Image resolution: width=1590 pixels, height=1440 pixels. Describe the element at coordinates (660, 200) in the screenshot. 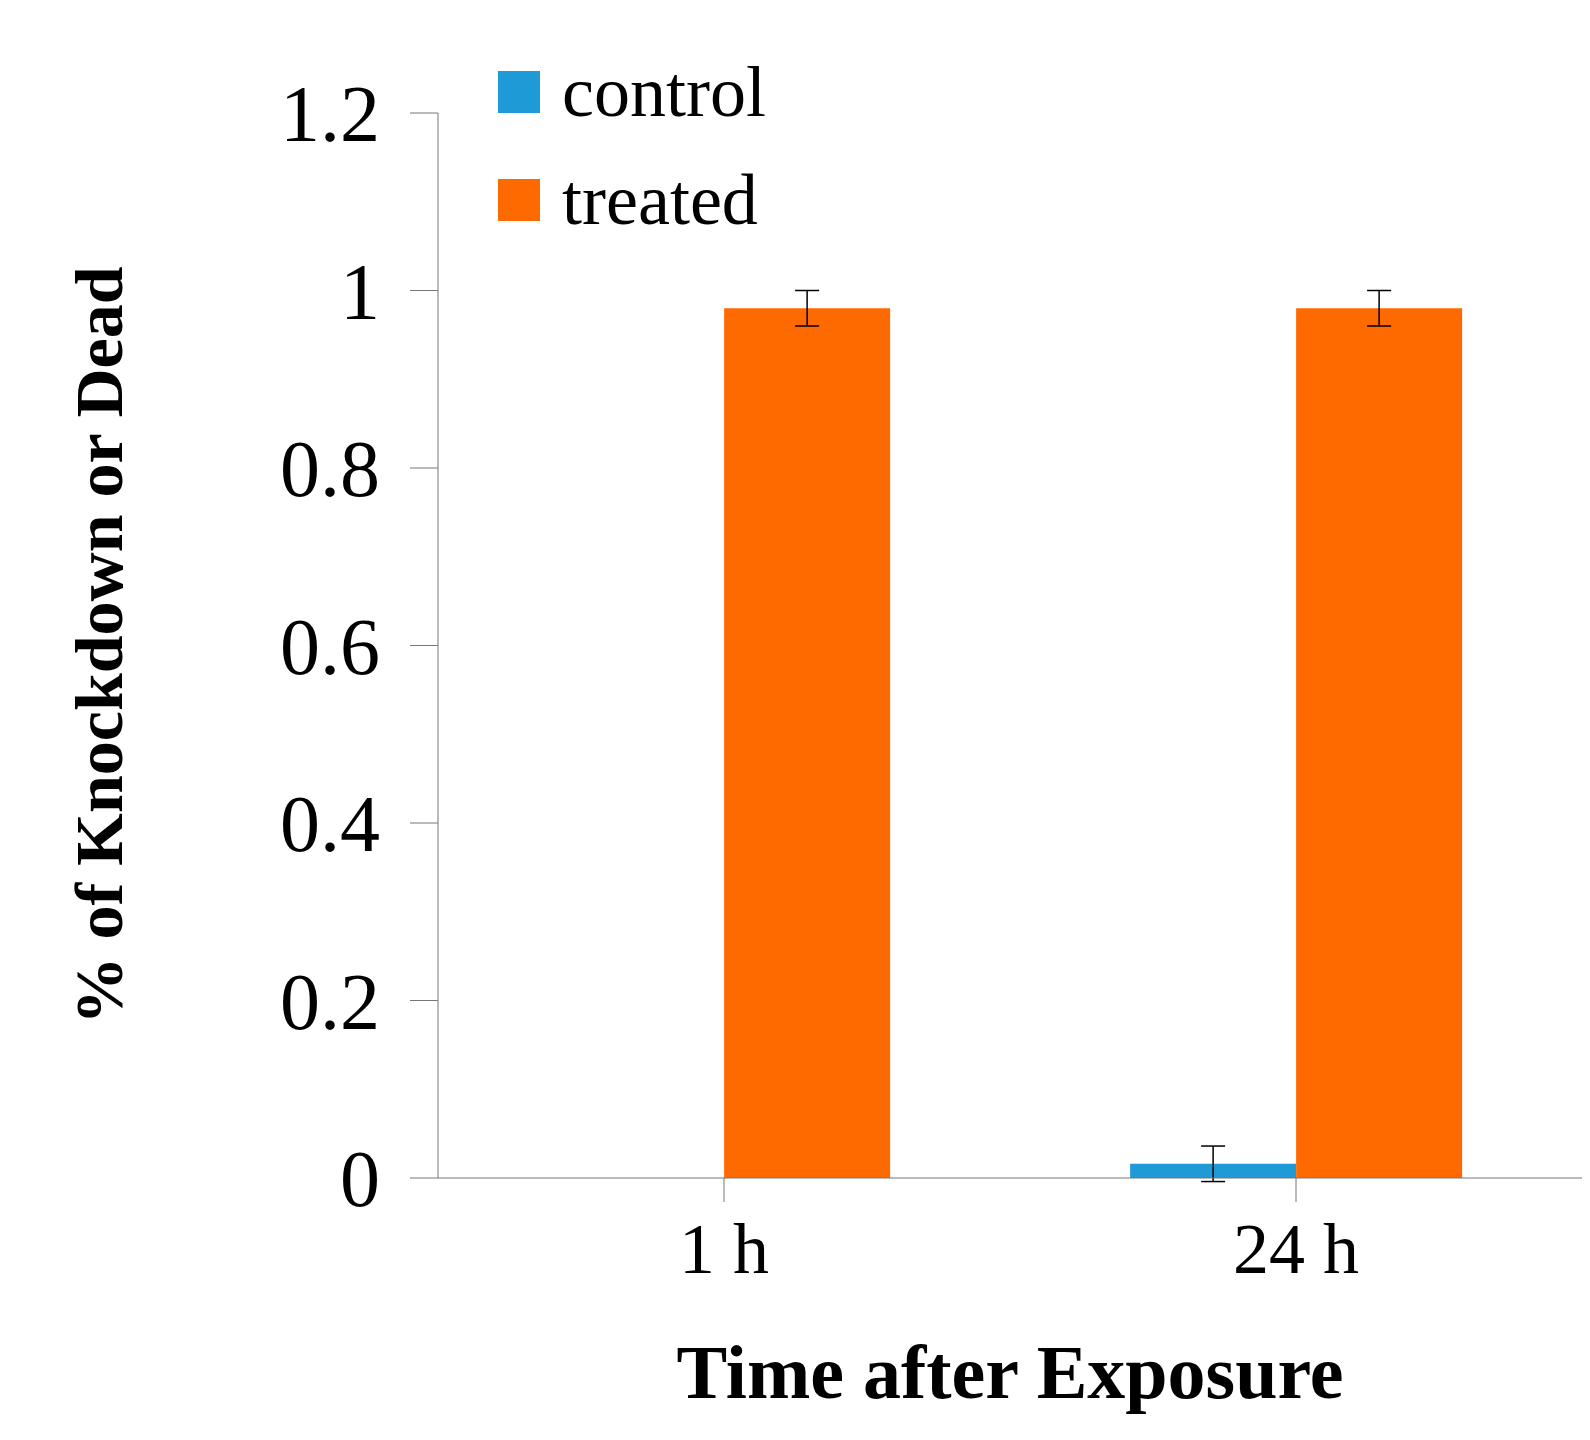

I see `legend-label: treated` at that location.